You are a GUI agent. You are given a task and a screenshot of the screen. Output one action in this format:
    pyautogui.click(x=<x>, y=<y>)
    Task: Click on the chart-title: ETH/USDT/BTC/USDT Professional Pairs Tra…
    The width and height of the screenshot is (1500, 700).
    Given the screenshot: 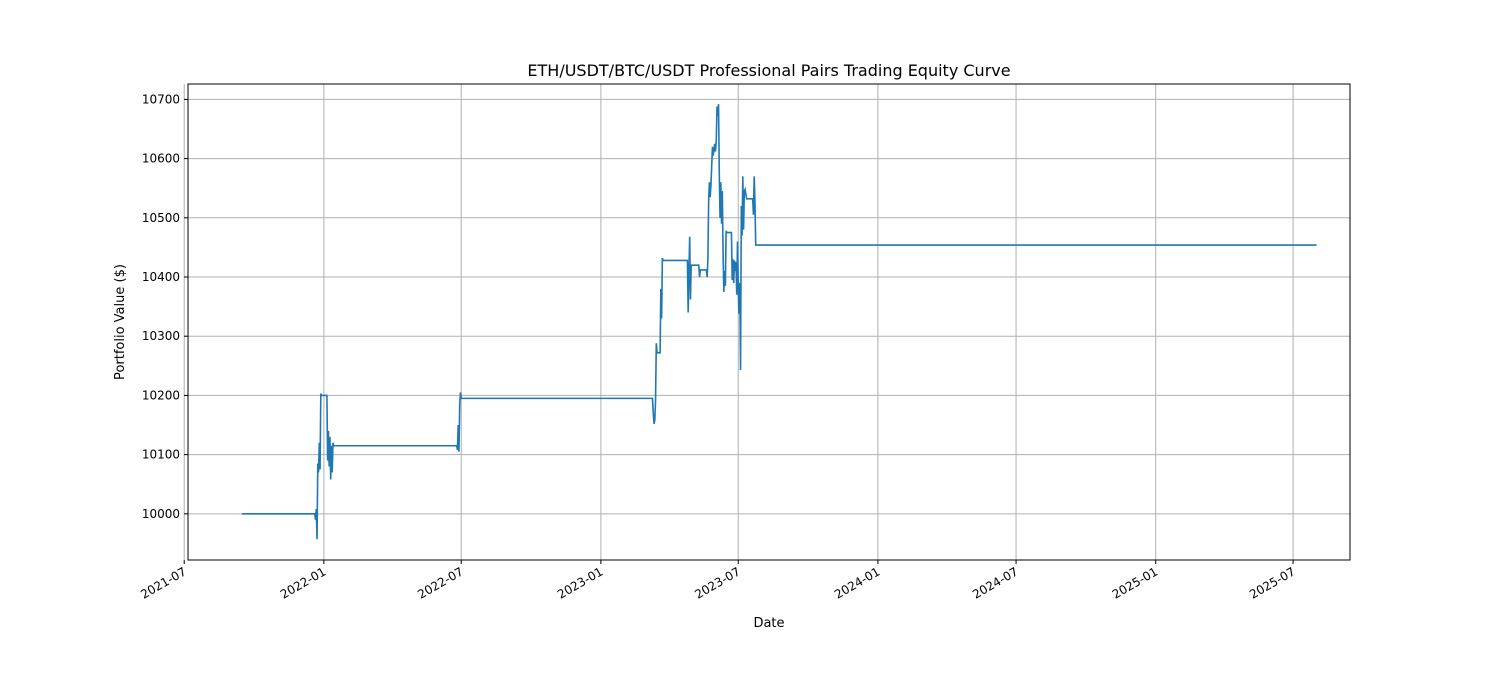 What is the action you would take?
    pyautogui.click(x=768, y=70)
    